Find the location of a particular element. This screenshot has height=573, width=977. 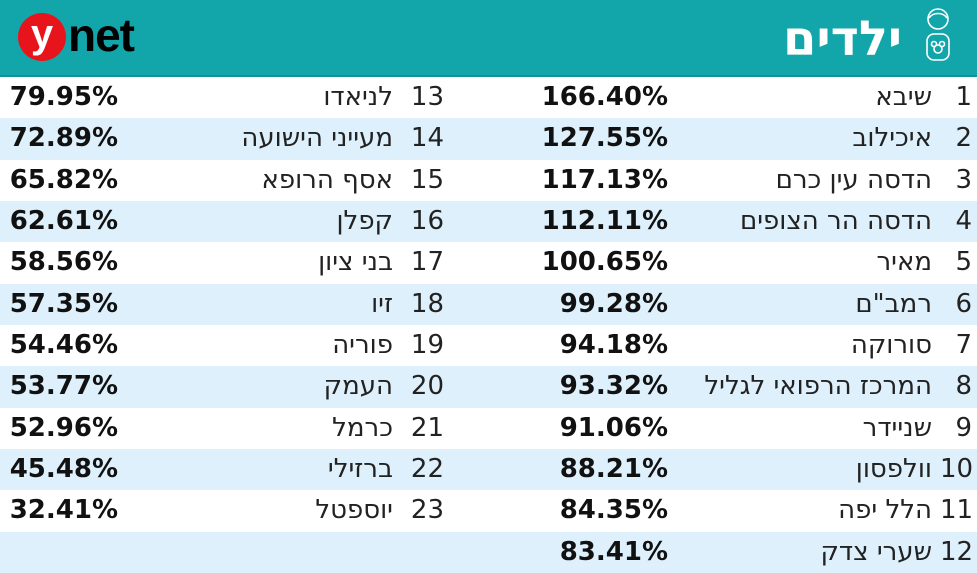

percentage-value: 166.40% is located at coordinates (604, 97).